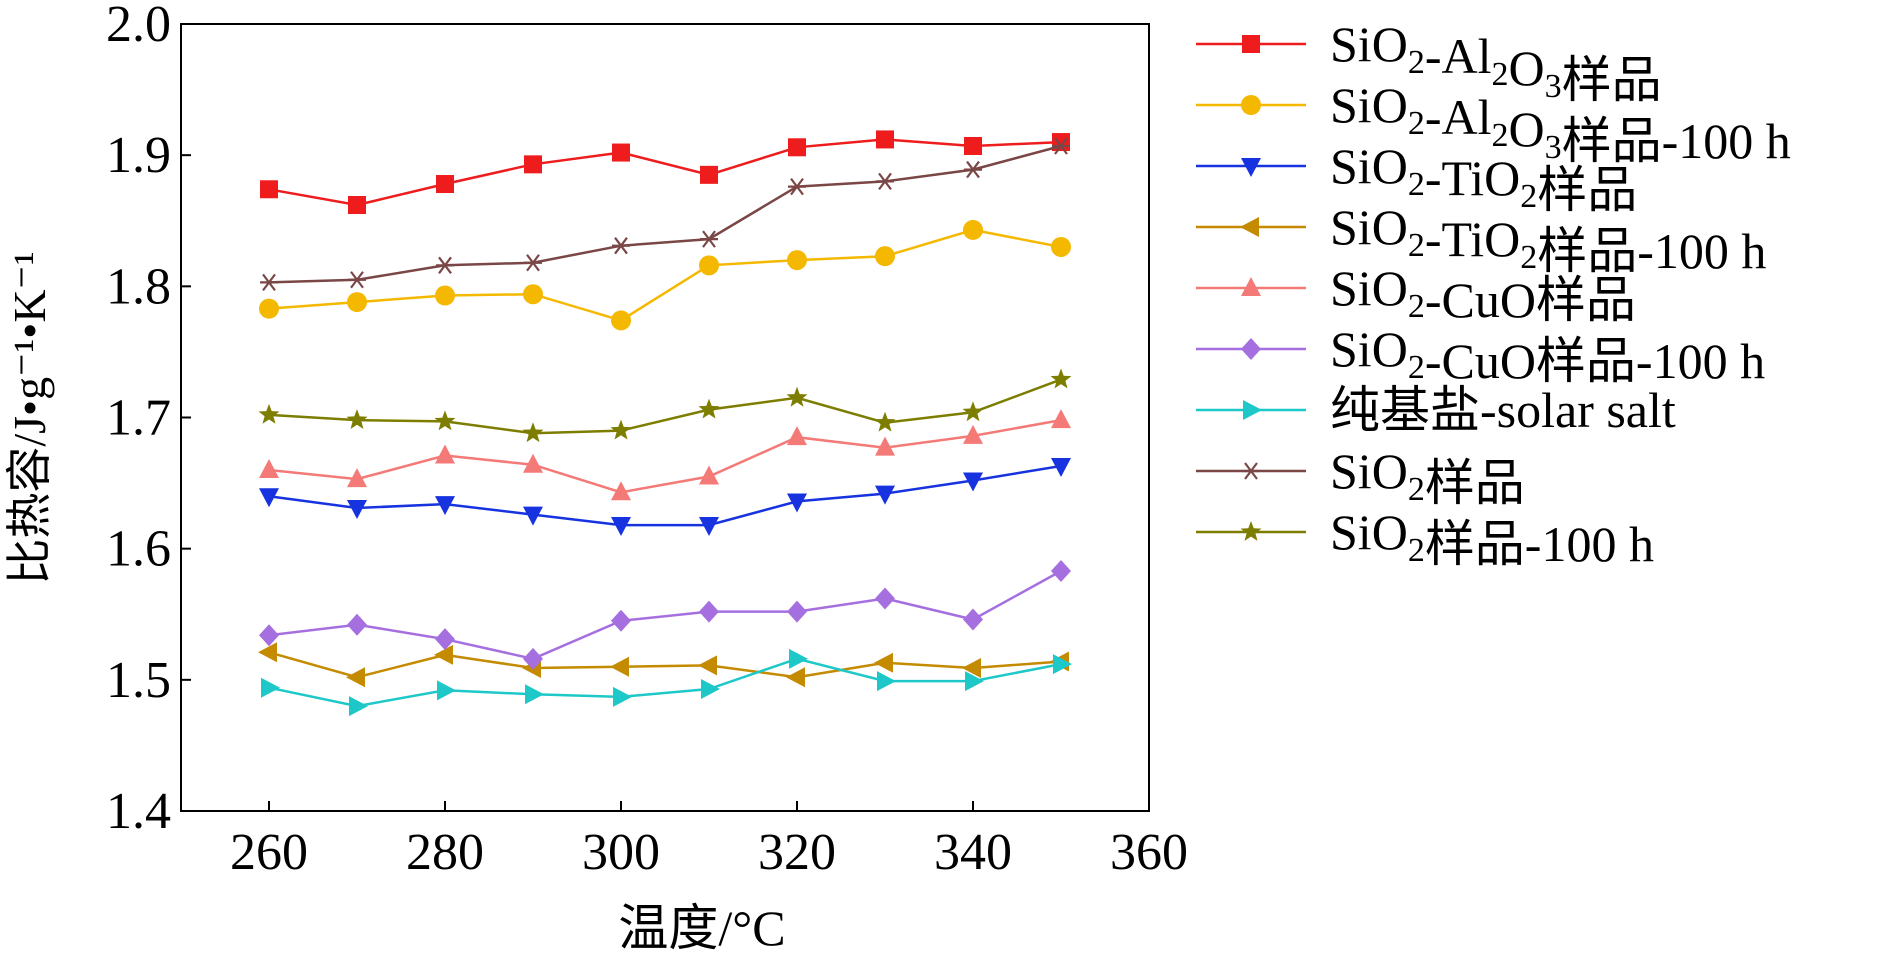  Describe the element at coordinates (1548, 239) in the screenshot. I see `legend-label: SiO2-TiO2样品-100 h` at that location.